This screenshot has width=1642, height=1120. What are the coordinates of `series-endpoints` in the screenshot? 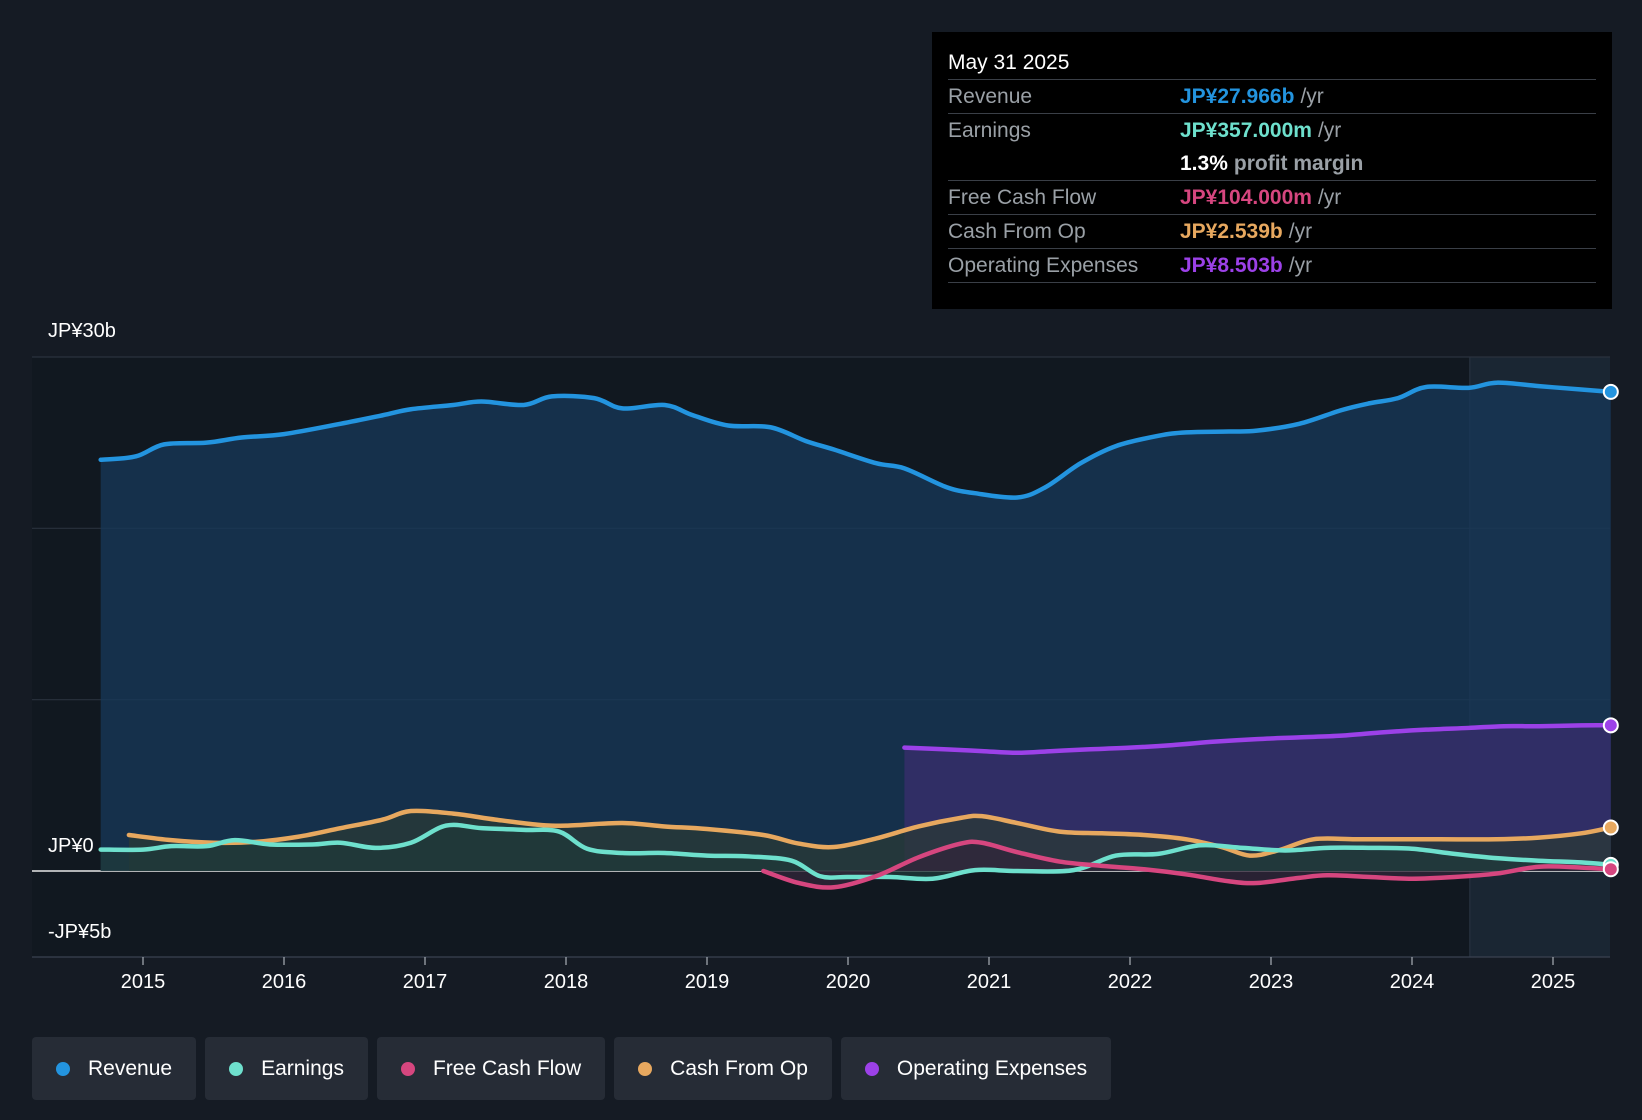 It's located at (1610, 630).